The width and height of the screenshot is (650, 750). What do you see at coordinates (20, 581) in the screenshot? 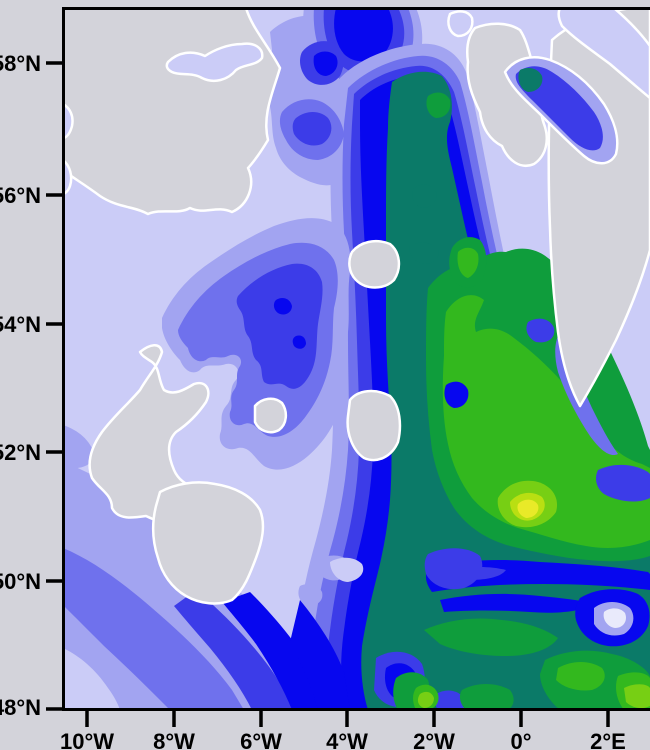
I see `lat-tick-label: 50°N` at bounding box center [20, 581].